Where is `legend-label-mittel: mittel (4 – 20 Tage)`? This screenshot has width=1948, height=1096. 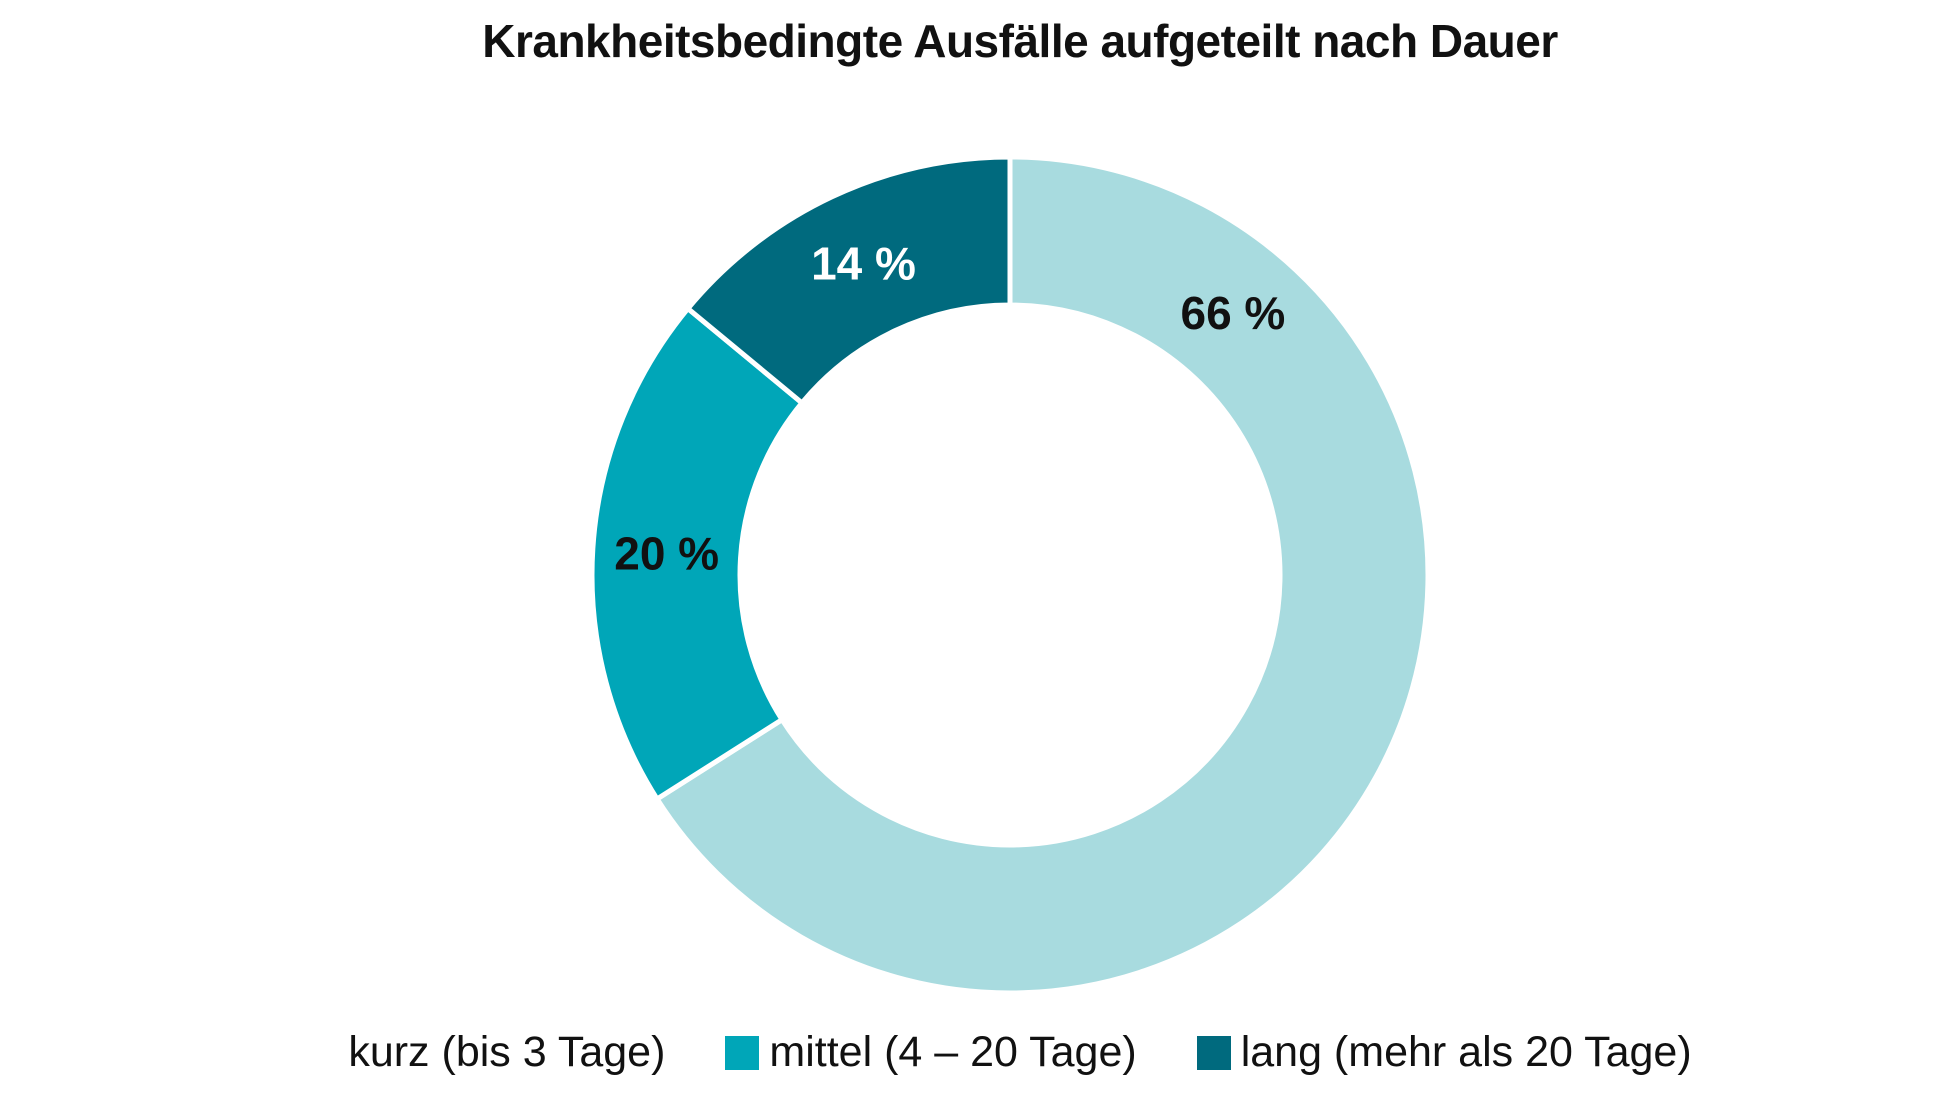
legend-label-mittel: mittel (4 – 20 Tage) is located at coordinates (953, 1052).